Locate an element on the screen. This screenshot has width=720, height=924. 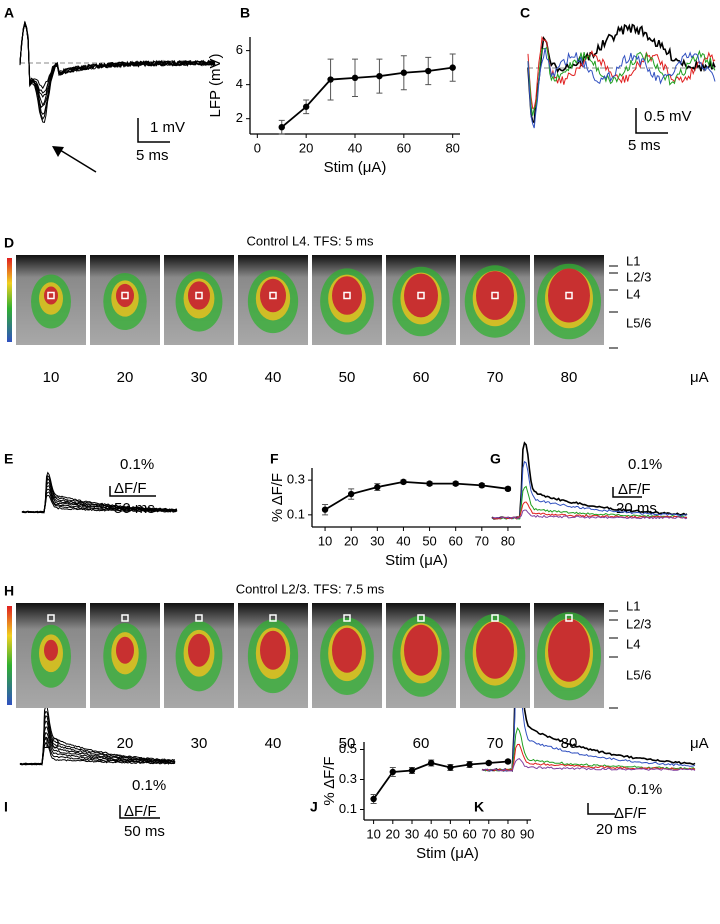
x-tick-label: 90 is located at coordinates (527, 833).